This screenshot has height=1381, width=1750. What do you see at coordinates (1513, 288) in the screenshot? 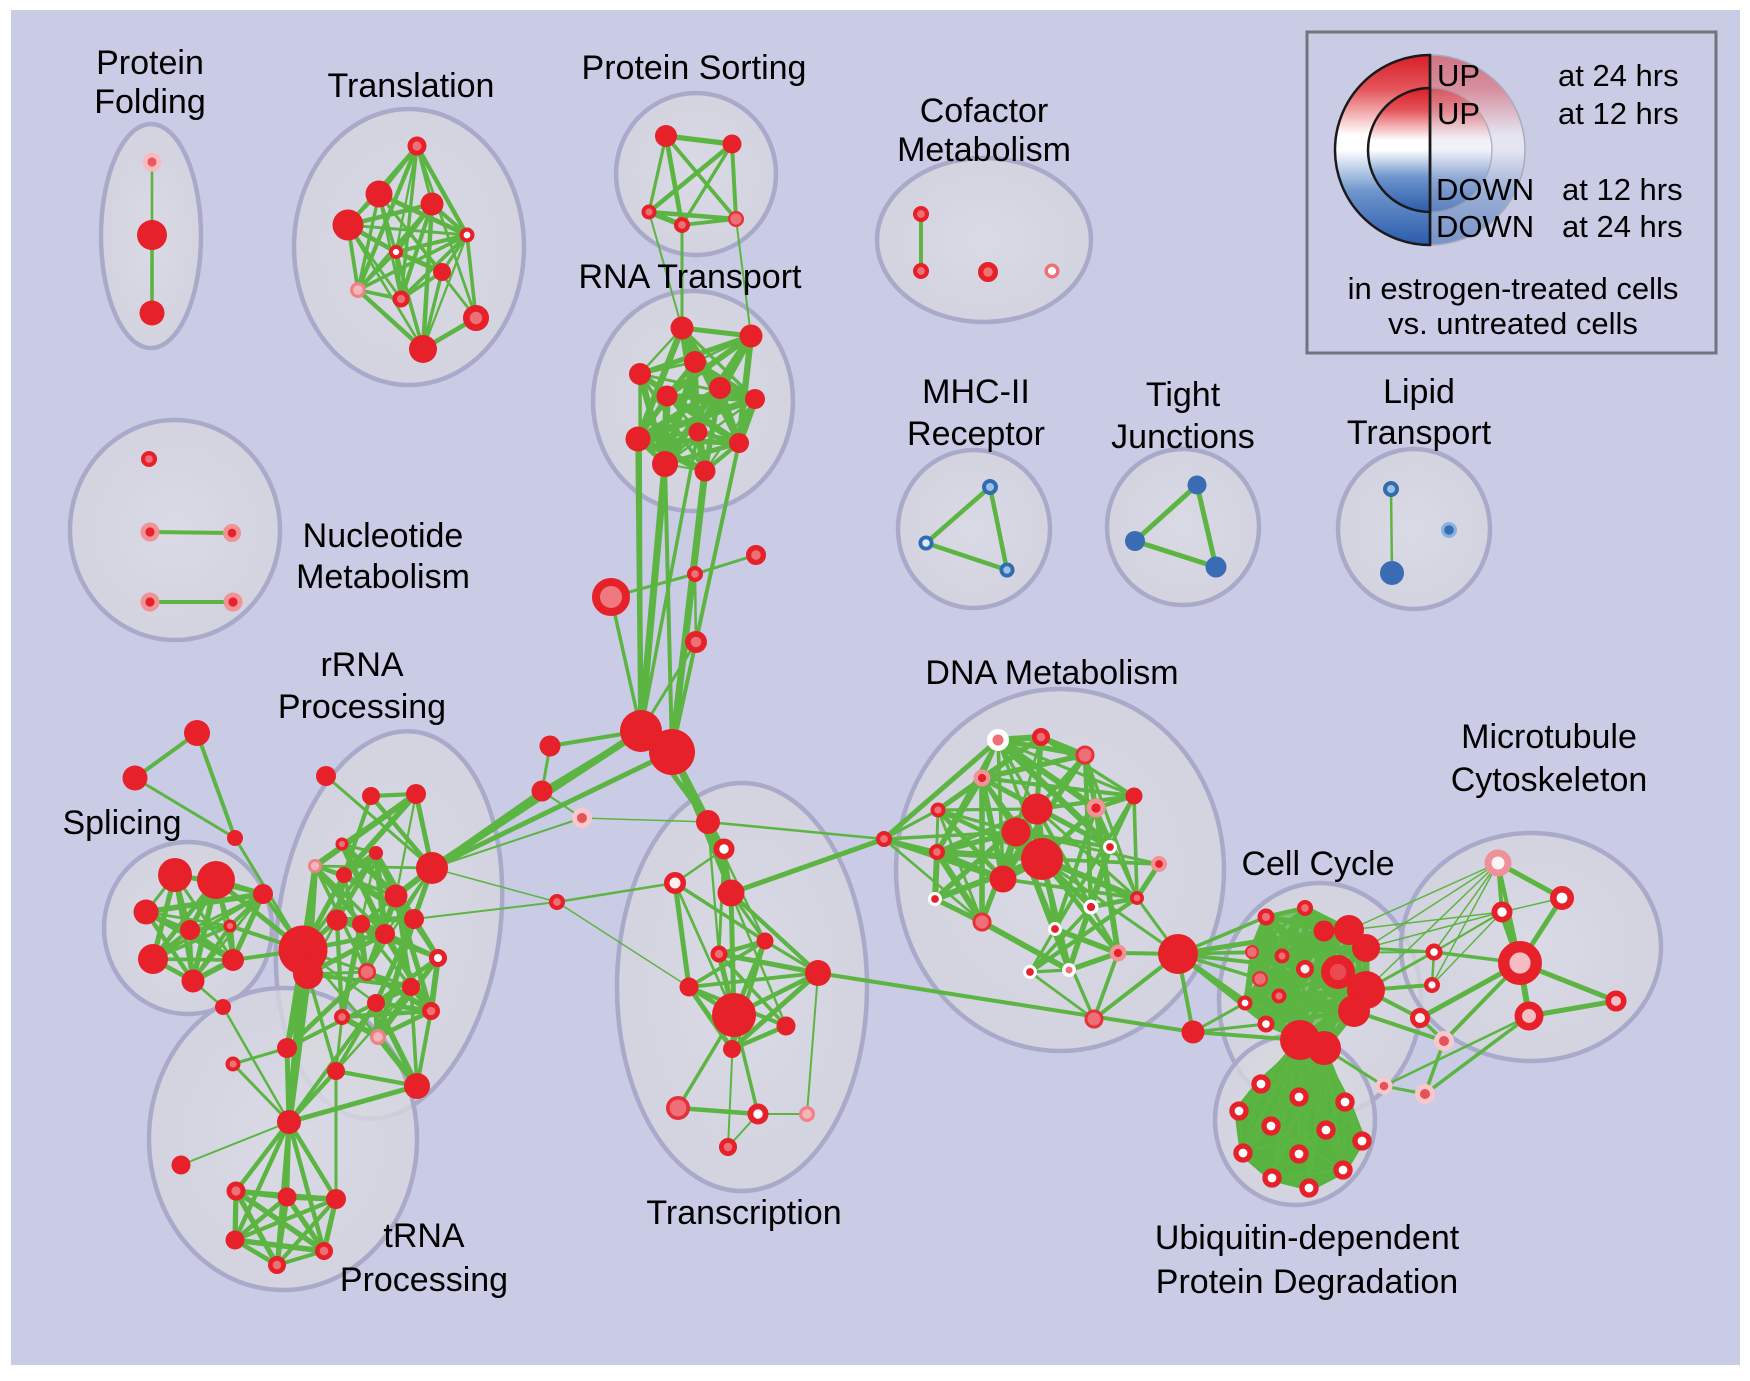
I see `svg-text: in estrogen-treated cells` at bounding box center [1513, 288].